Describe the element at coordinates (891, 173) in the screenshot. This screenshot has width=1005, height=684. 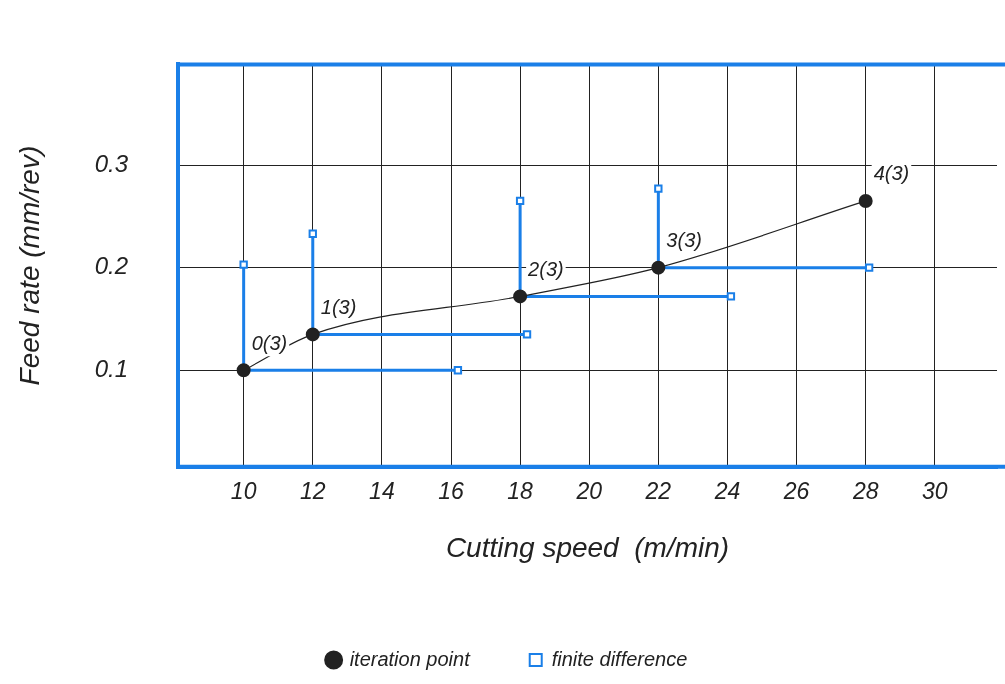
I see `annotation: 4(3)` at that location.